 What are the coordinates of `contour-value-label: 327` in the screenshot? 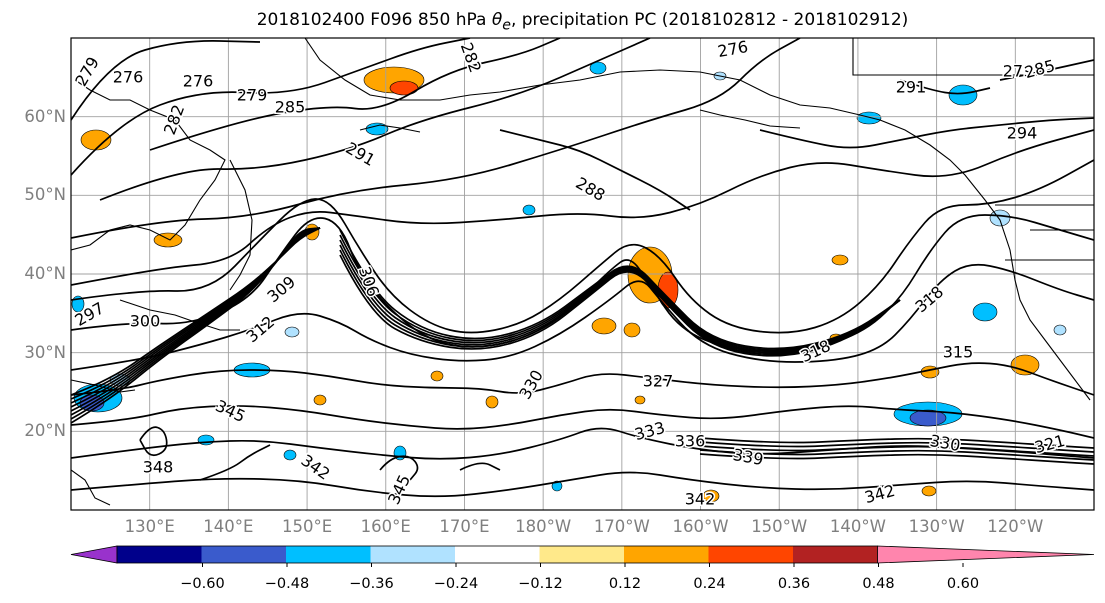 It's located at (658, 381).